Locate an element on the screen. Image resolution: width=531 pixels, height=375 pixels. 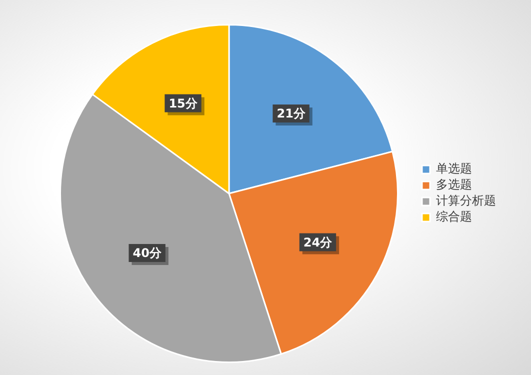
data-label: 21分 is located at coordinates (291, 113).